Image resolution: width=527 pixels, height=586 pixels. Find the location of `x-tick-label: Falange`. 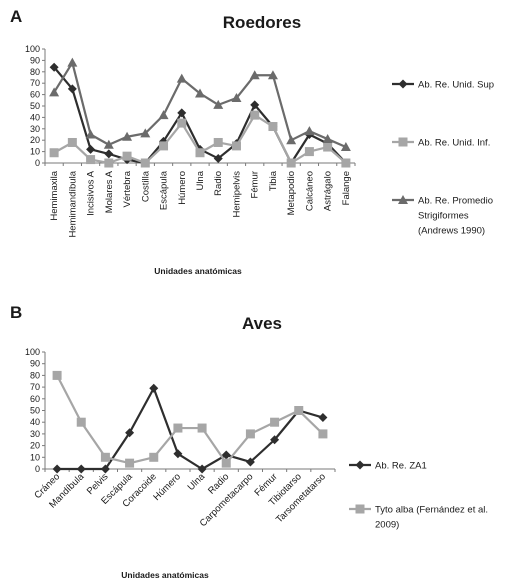

x-tick-label: Falange is located at coordinates (346, 188).